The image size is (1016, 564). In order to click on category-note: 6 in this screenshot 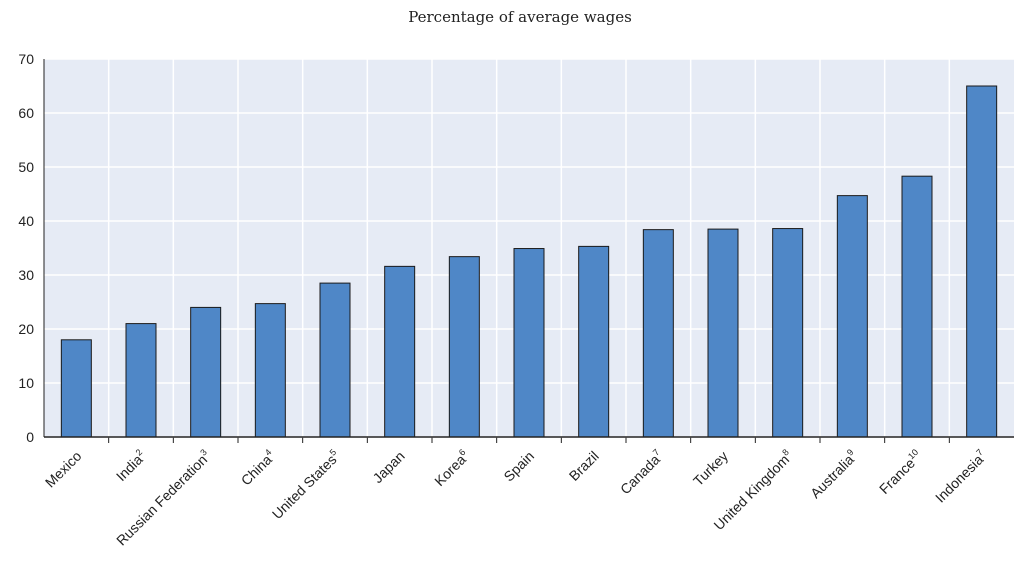, I will do `click(462, 452)`.